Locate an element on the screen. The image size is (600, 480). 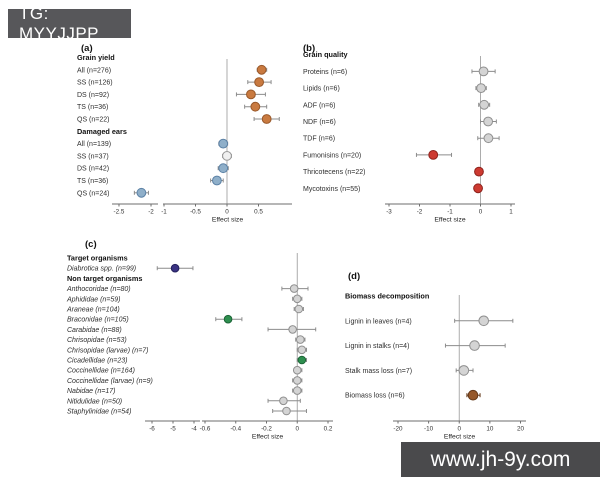
row-label: Chrisopidae (larvae) (n=7) is located at coordinates (108, 350).